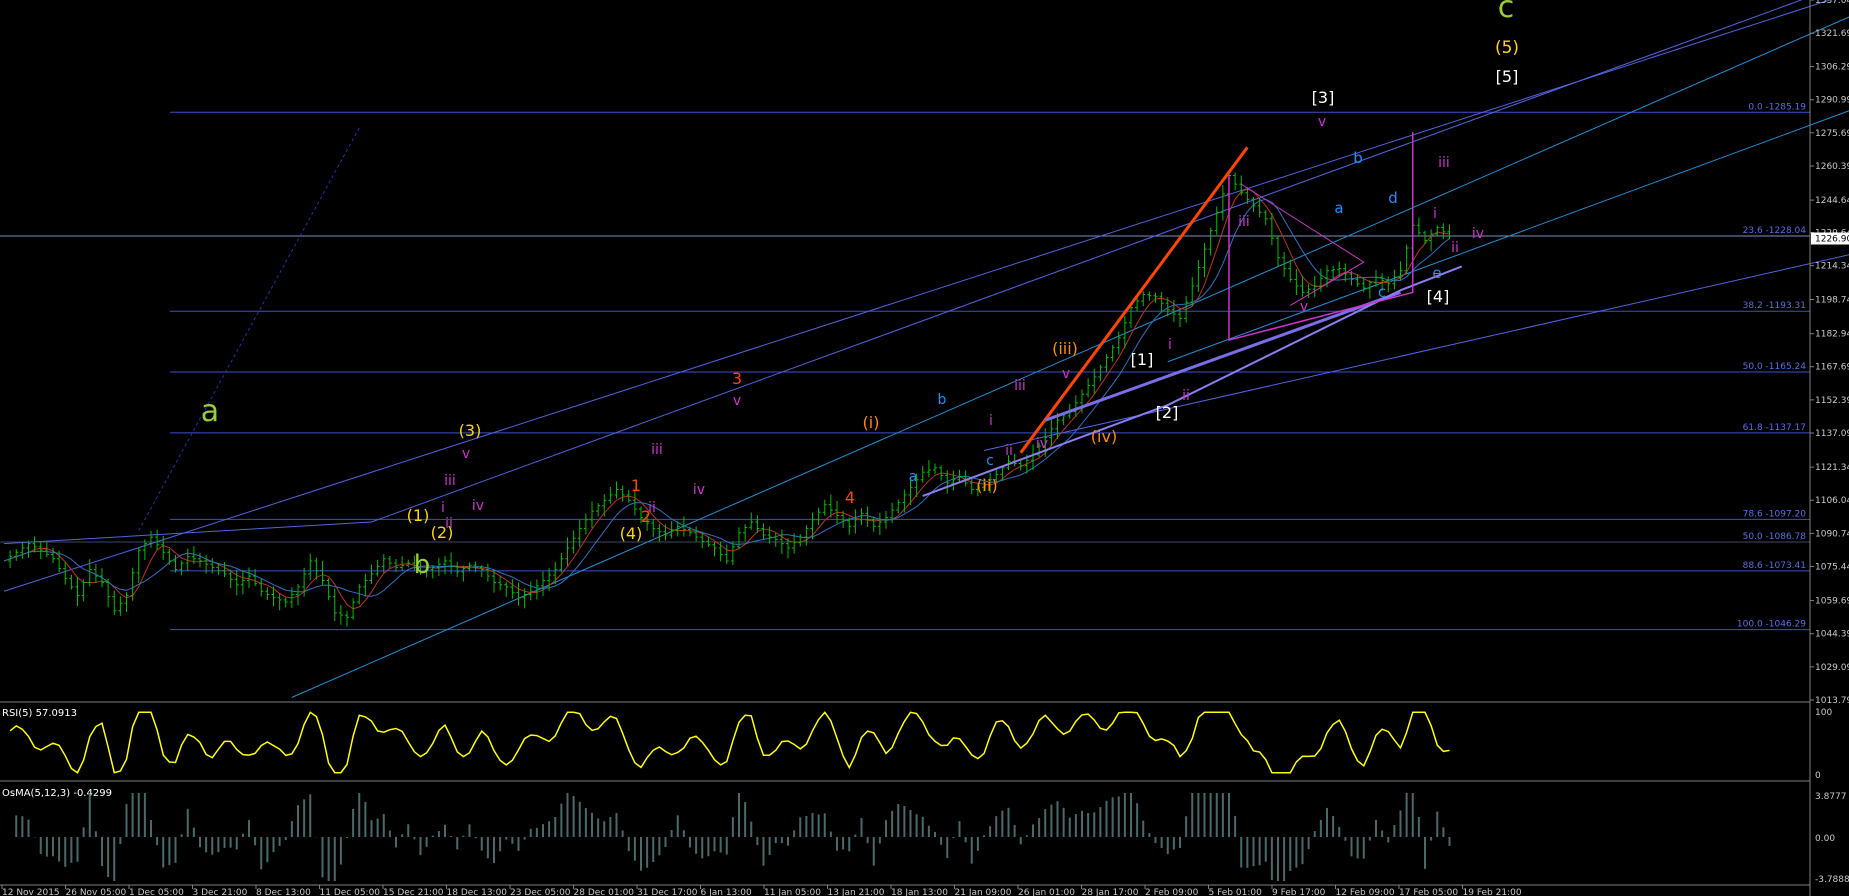  I want to click on wave-label: i, so click(991, 421).